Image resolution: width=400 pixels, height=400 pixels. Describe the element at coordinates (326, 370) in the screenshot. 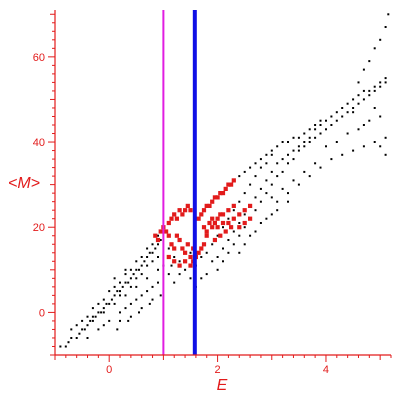

I see `x-tick-label: 4` at that location.